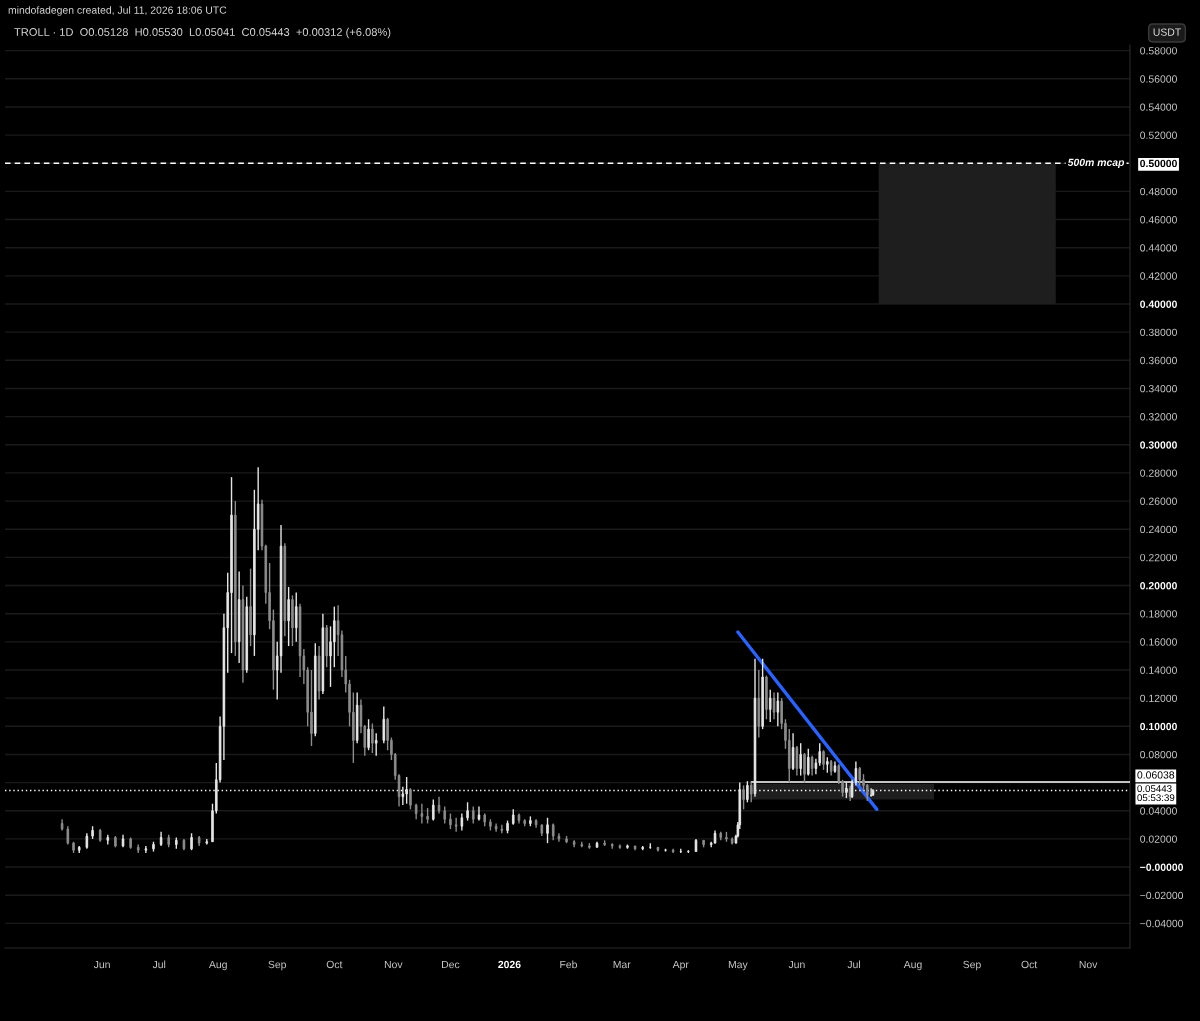 The height and width of the screenshot is (1021, 1200). I want to click on y-tick-label: 0.18000, so click(1158, 614).